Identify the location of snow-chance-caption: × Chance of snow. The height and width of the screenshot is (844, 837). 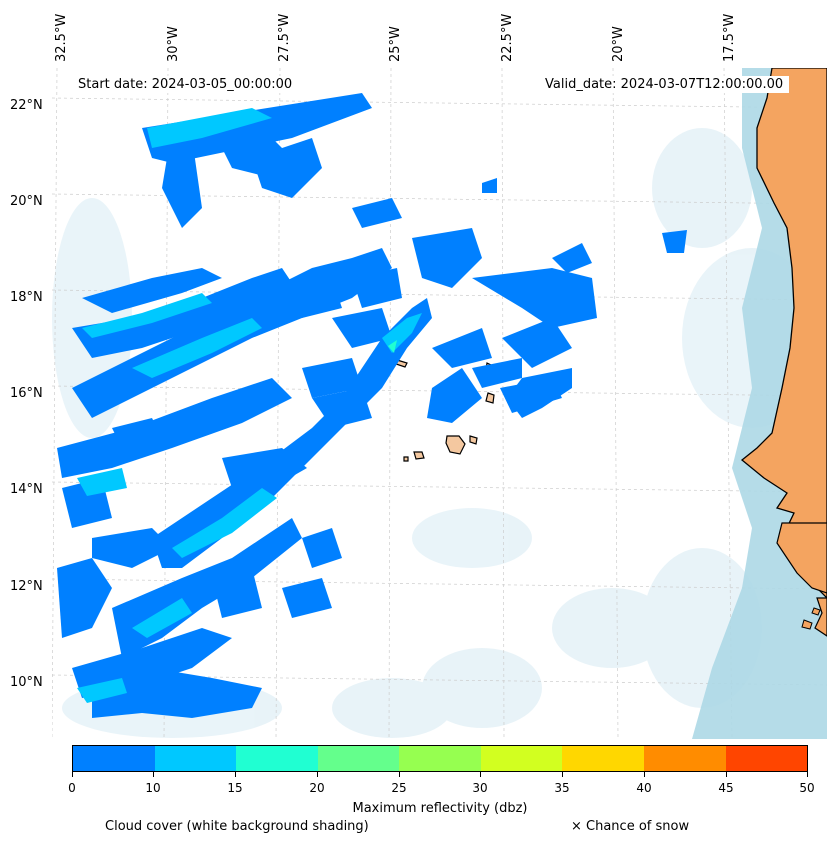
(630, 826).